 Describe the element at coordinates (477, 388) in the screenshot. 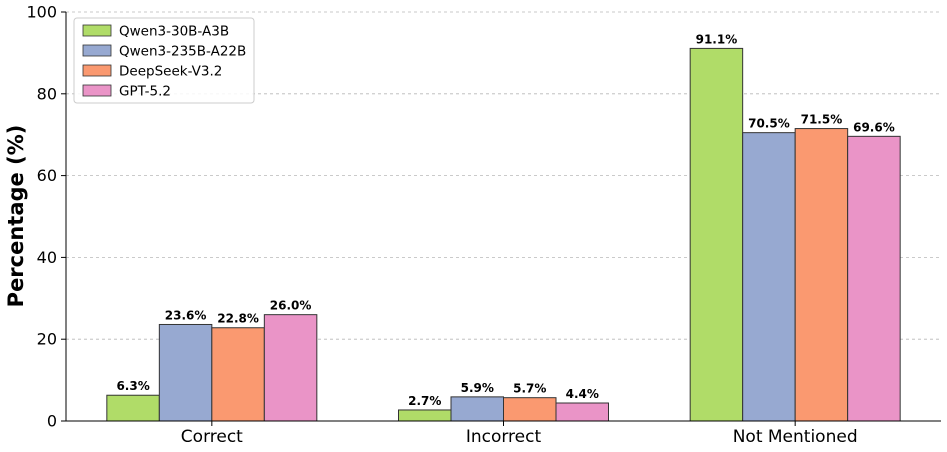

I see `data-label: 5.9%` at that location.